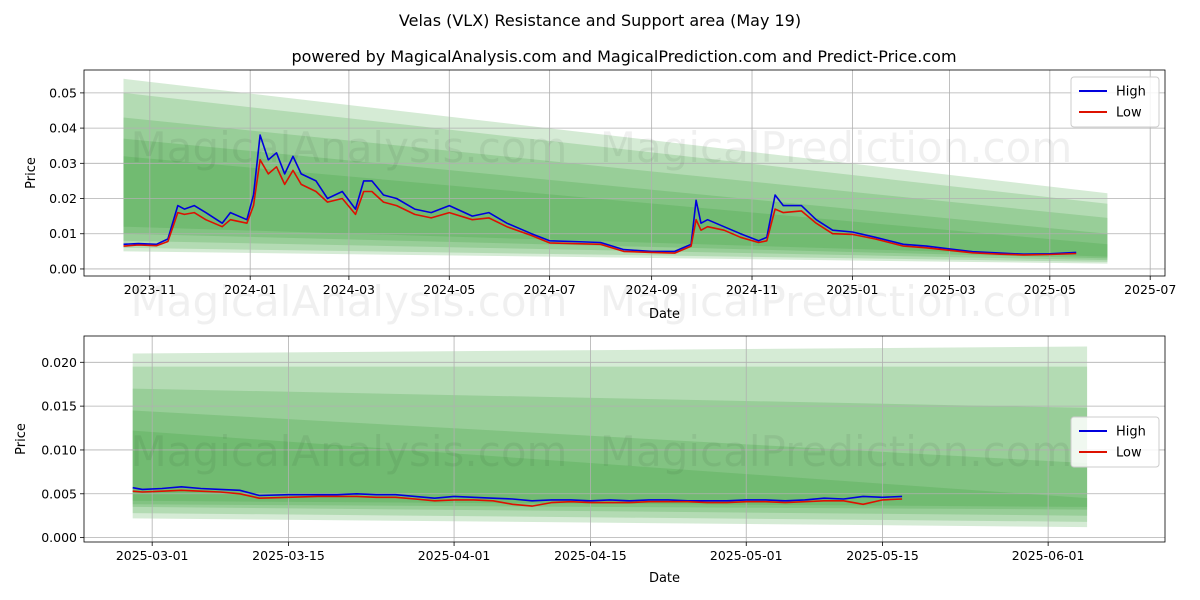  What do you see at coordinates (152, 555) in the screenshot?
I see `x-tick-label: 2025-03-01` at bounding box center [152, 555].